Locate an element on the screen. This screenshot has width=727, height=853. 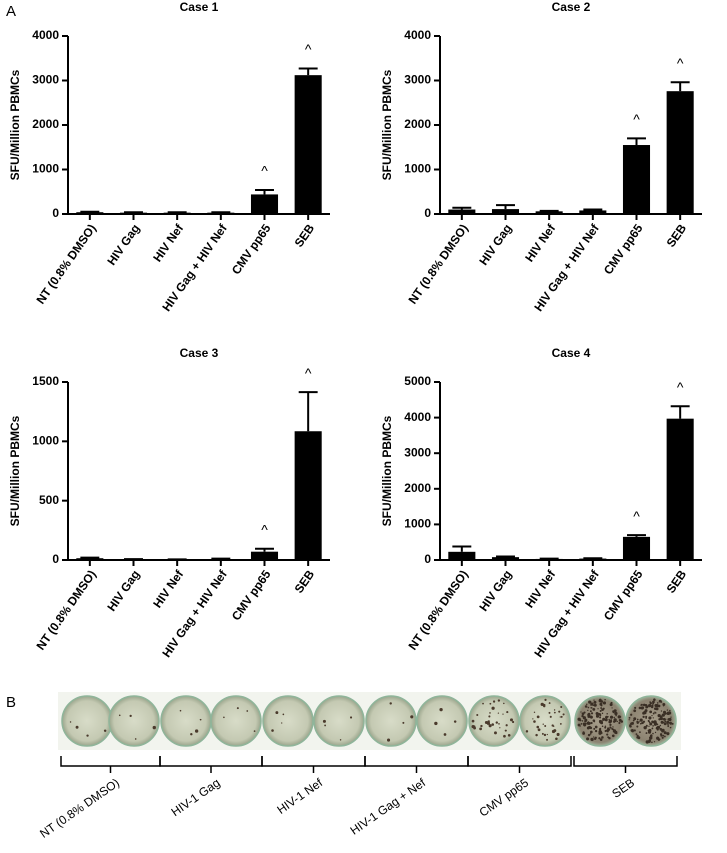
y-tick-label: 0 is located at coordinates (55, 213).